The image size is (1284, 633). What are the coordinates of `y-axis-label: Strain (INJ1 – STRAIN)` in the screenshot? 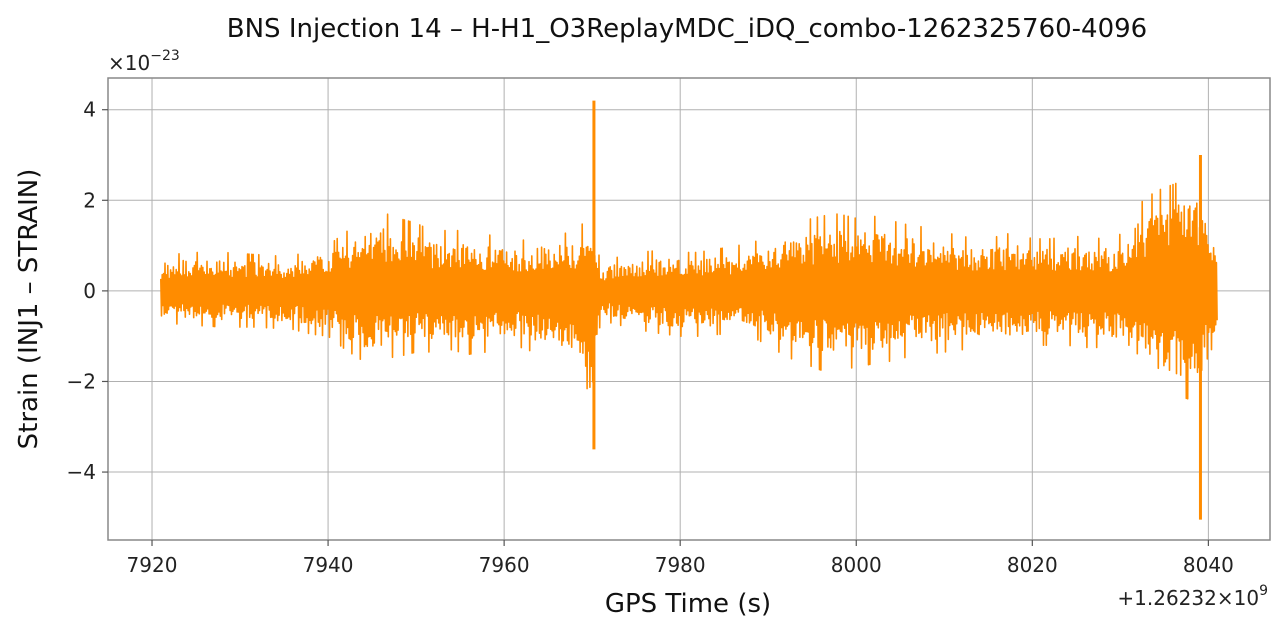 It's located at (29, 309).